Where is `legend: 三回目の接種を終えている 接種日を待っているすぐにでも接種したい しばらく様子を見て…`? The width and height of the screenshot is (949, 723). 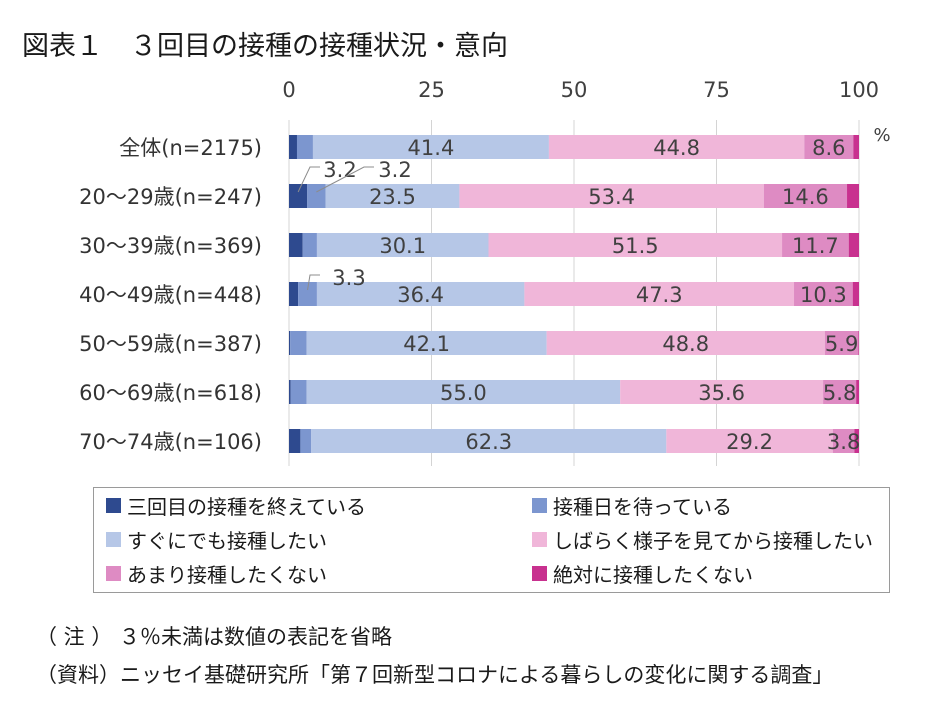 legend: 三回目の接種を終えている 接種日を待っているすぐにでも接種したい しばらく様子を見て… is located at coordinates (491, 540).